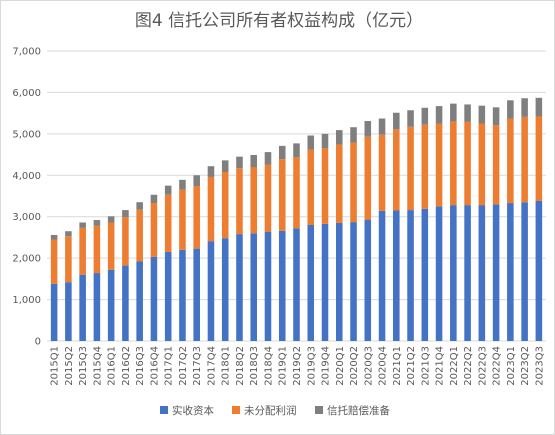 This screenshot has height=435, width=555. Describe the element at coordinates (169, 366) in the screenshot. I see `x-tick-label: 2017Q1` at that location.